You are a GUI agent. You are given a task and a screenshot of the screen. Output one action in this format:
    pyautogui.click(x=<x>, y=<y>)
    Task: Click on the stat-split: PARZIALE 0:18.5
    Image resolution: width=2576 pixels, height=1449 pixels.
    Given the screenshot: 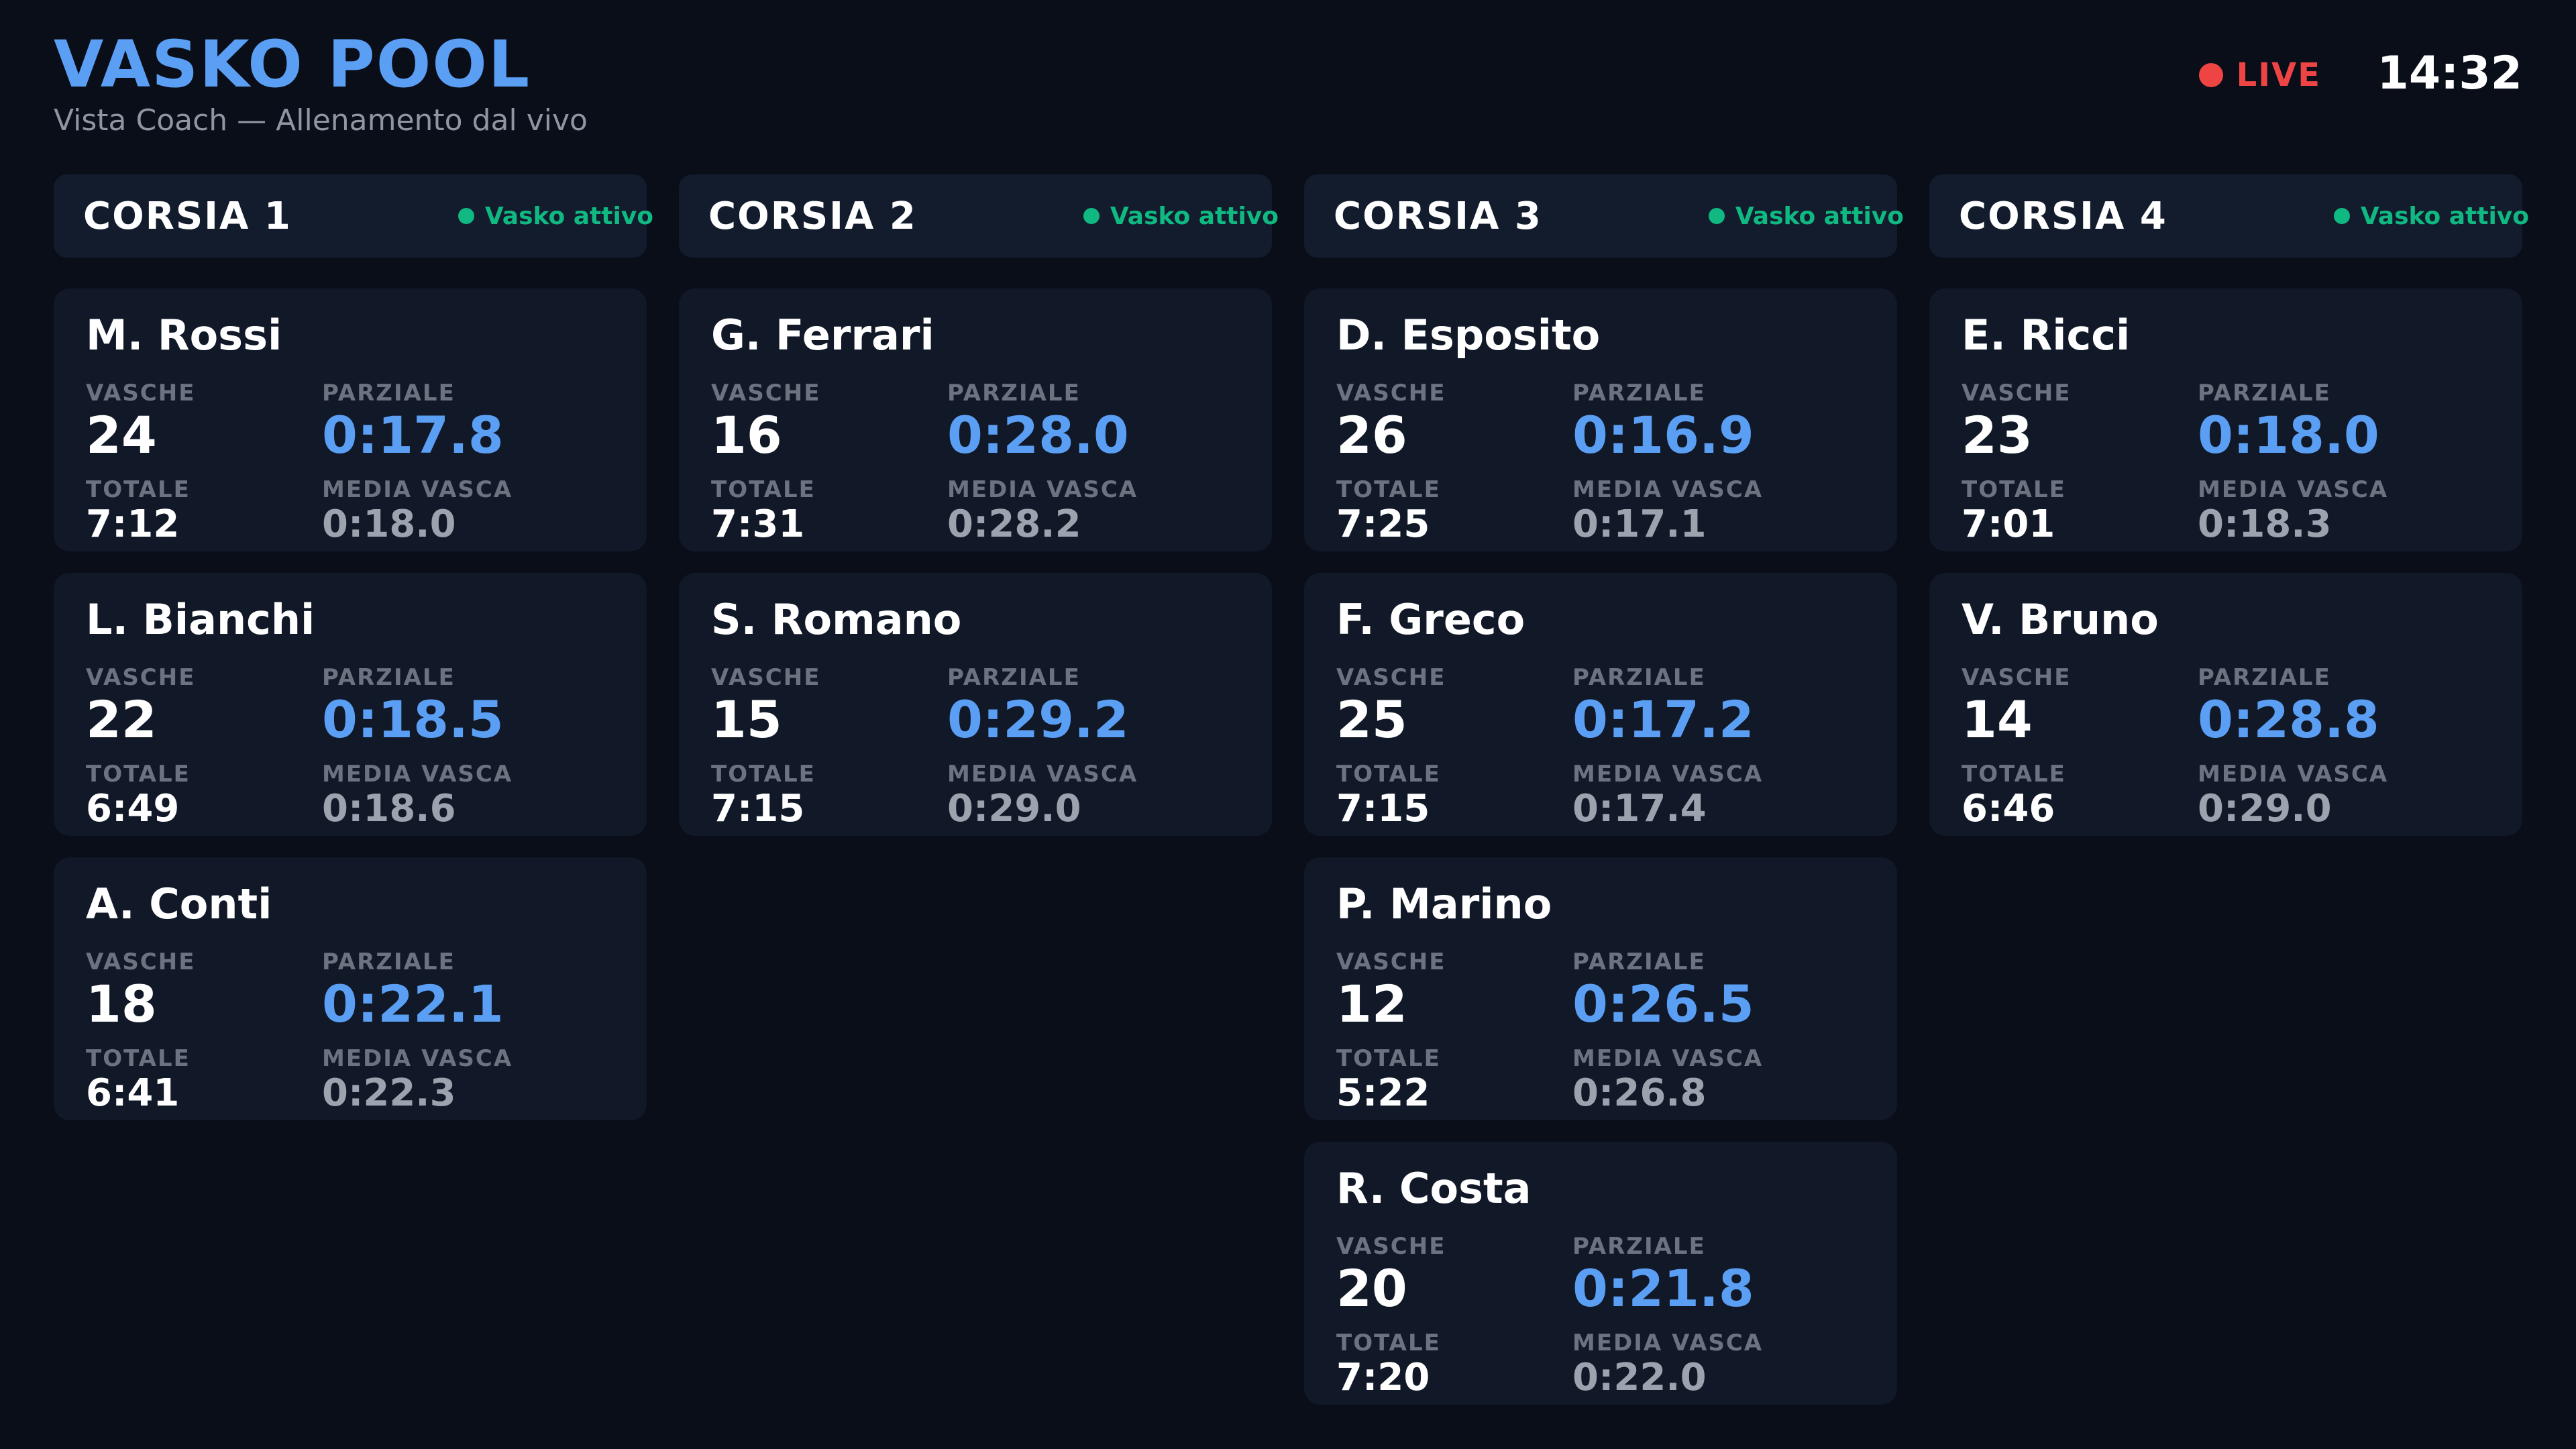 What is the action you would take?
    pyautogui.click(x=413, y=706)
    